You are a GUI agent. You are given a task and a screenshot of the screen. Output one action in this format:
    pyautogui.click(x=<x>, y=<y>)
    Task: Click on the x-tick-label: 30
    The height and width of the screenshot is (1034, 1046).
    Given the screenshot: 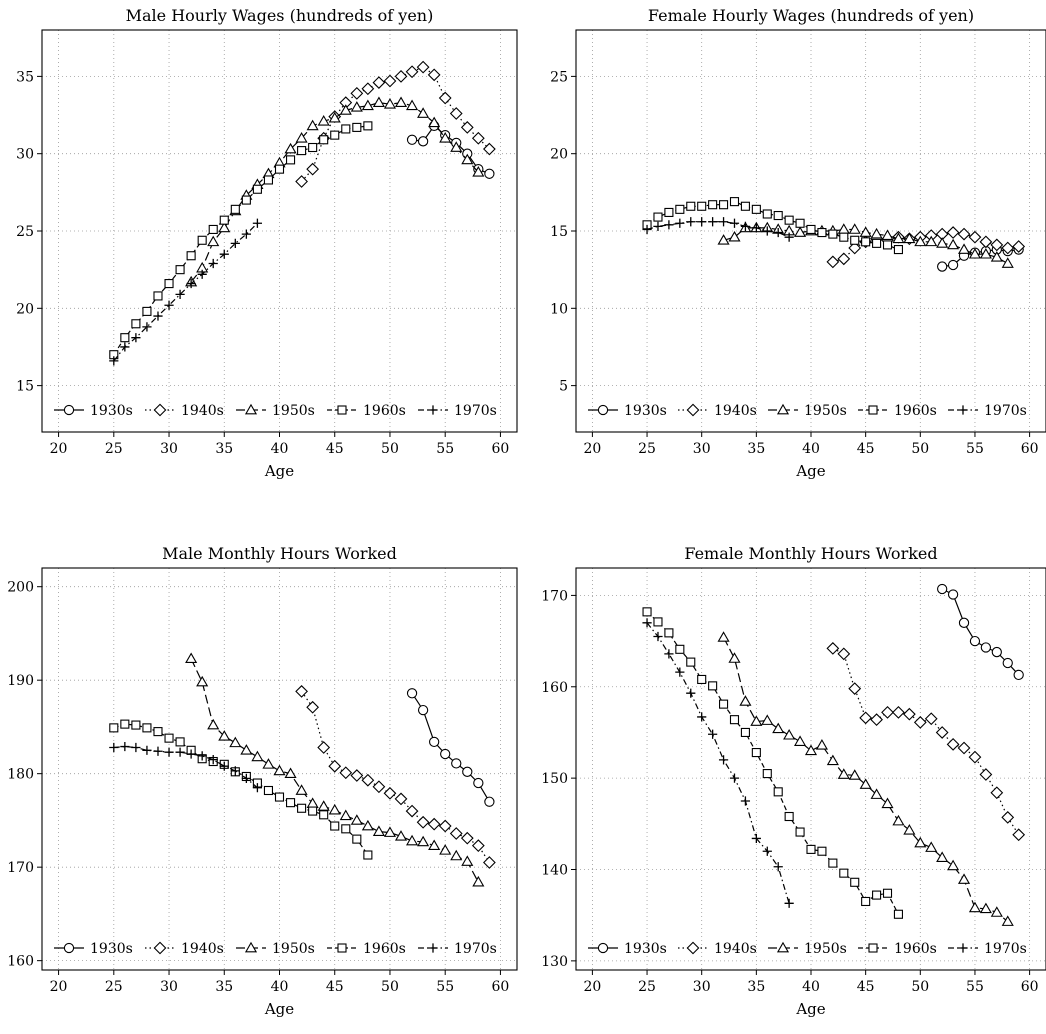 What is the action you would take?
    pyautogui.click(x=702, y=987)
    